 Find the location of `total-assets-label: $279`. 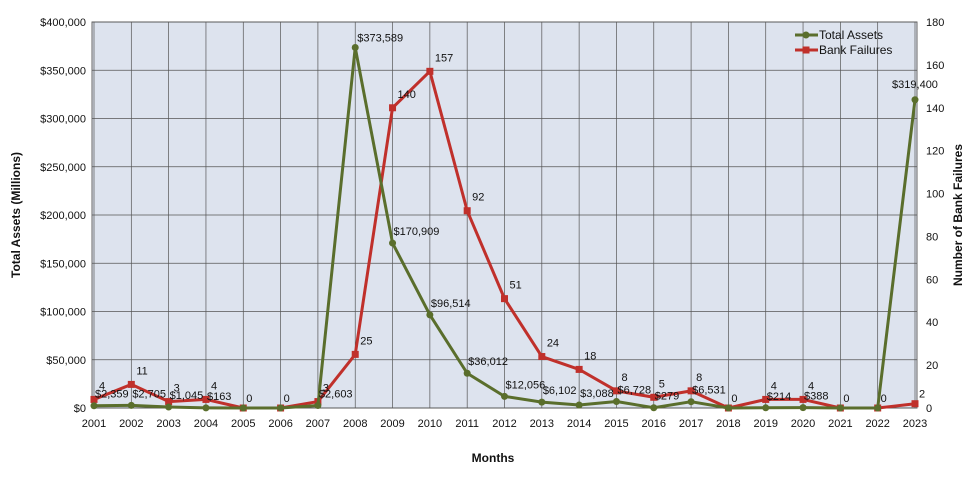

total-assets-label: $279 is located at coordinates (667, 397).